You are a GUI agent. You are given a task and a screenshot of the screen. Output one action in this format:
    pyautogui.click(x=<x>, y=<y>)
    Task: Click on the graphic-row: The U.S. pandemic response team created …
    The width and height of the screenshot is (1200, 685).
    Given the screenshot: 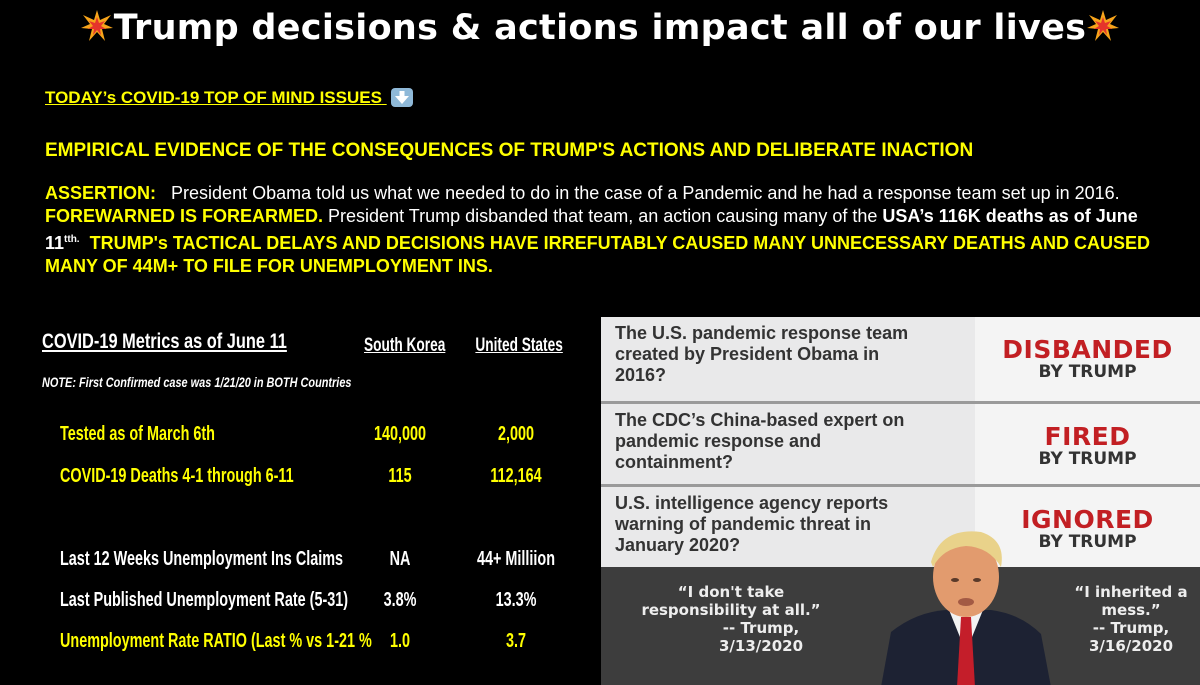 What is the action you would take?
    pyautogui.click(x=900, y=359)
    